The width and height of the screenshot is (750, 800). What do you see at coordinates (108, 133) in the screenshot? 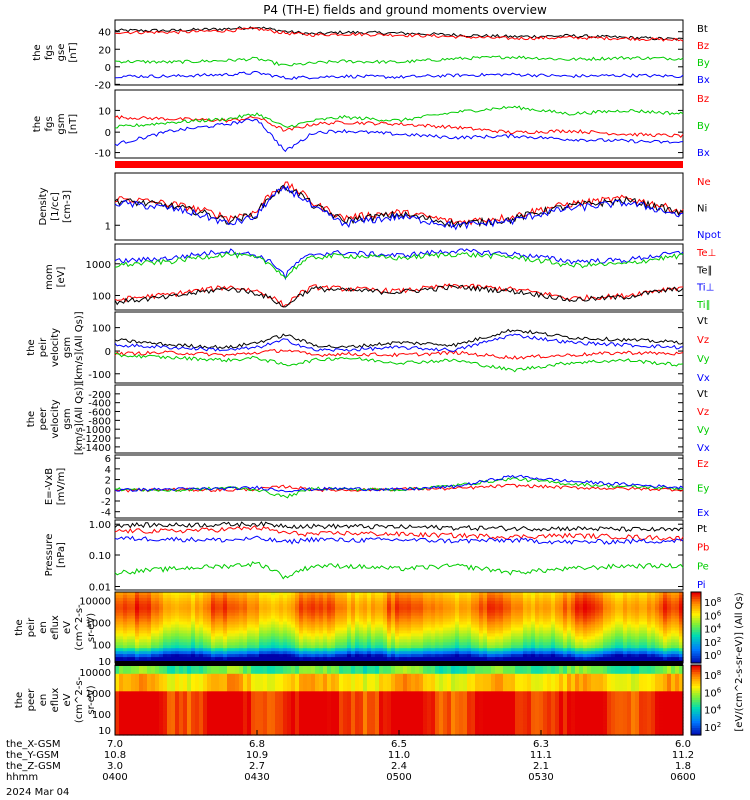
I see `ytick-label: 0` at bounding box center [108, 133].